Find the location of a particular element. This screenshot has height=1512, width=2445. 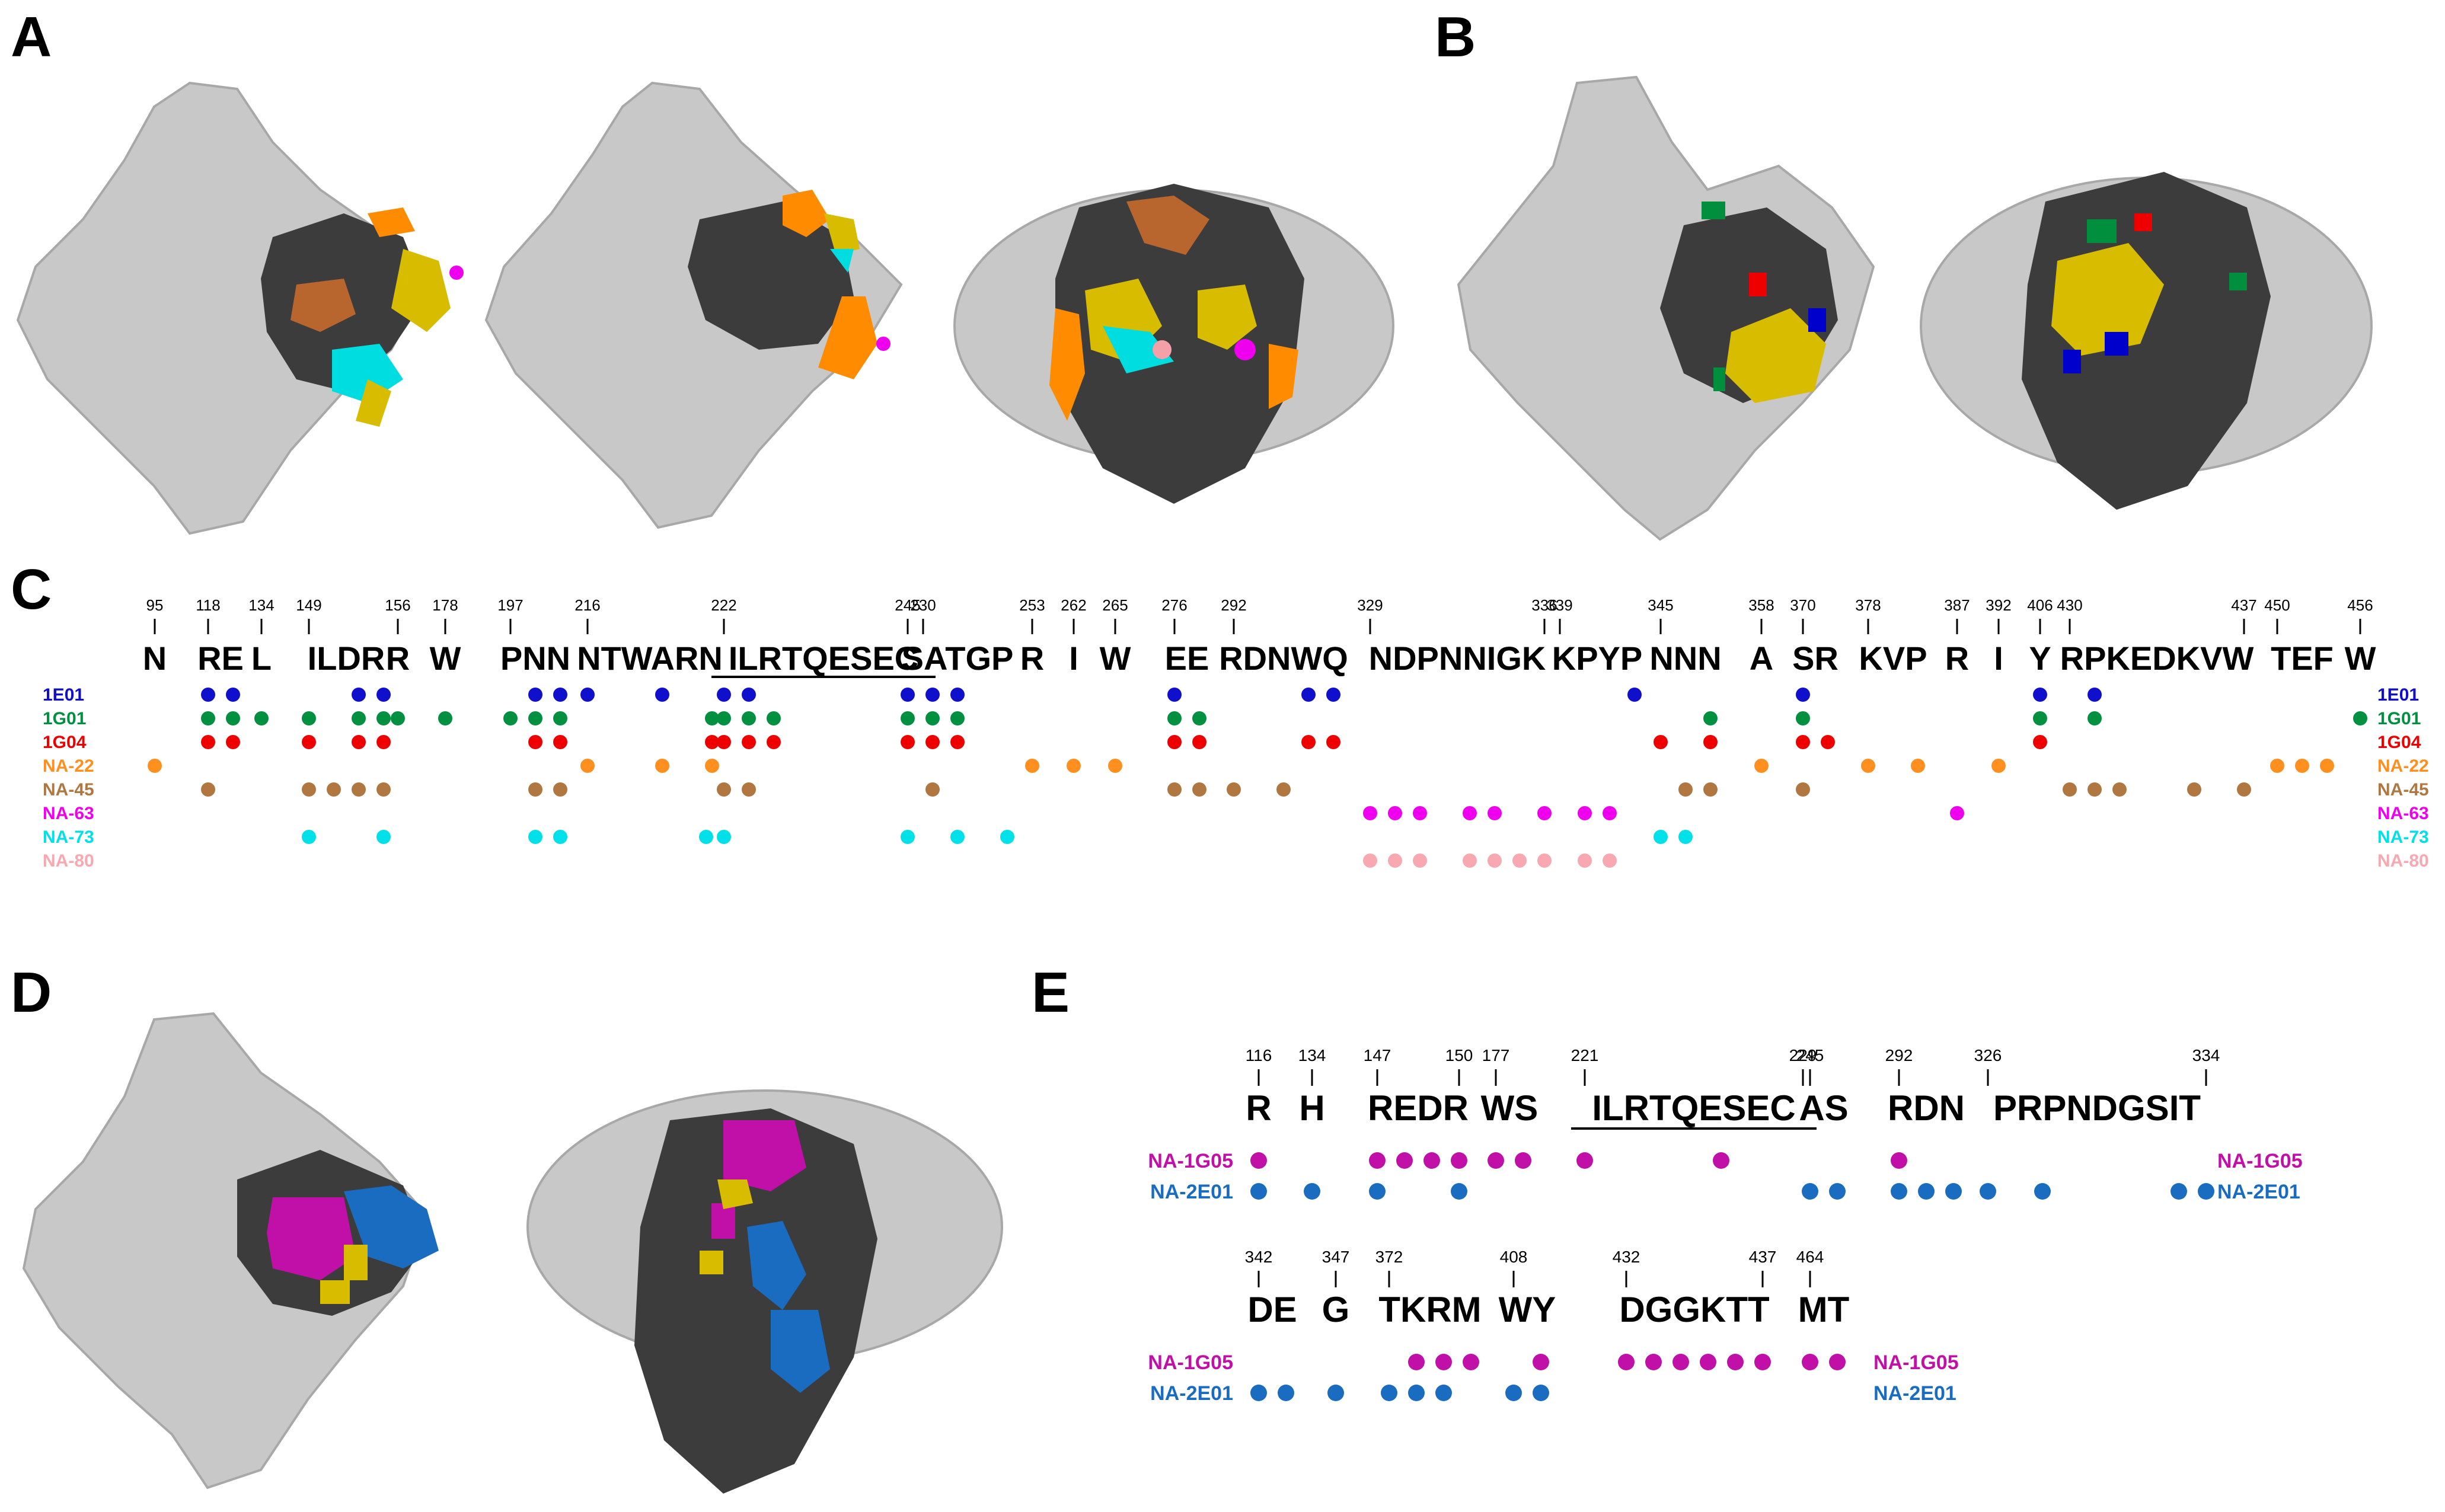

antibody-label-right: NA-2E01 is located at coordinates (1915, 1393).